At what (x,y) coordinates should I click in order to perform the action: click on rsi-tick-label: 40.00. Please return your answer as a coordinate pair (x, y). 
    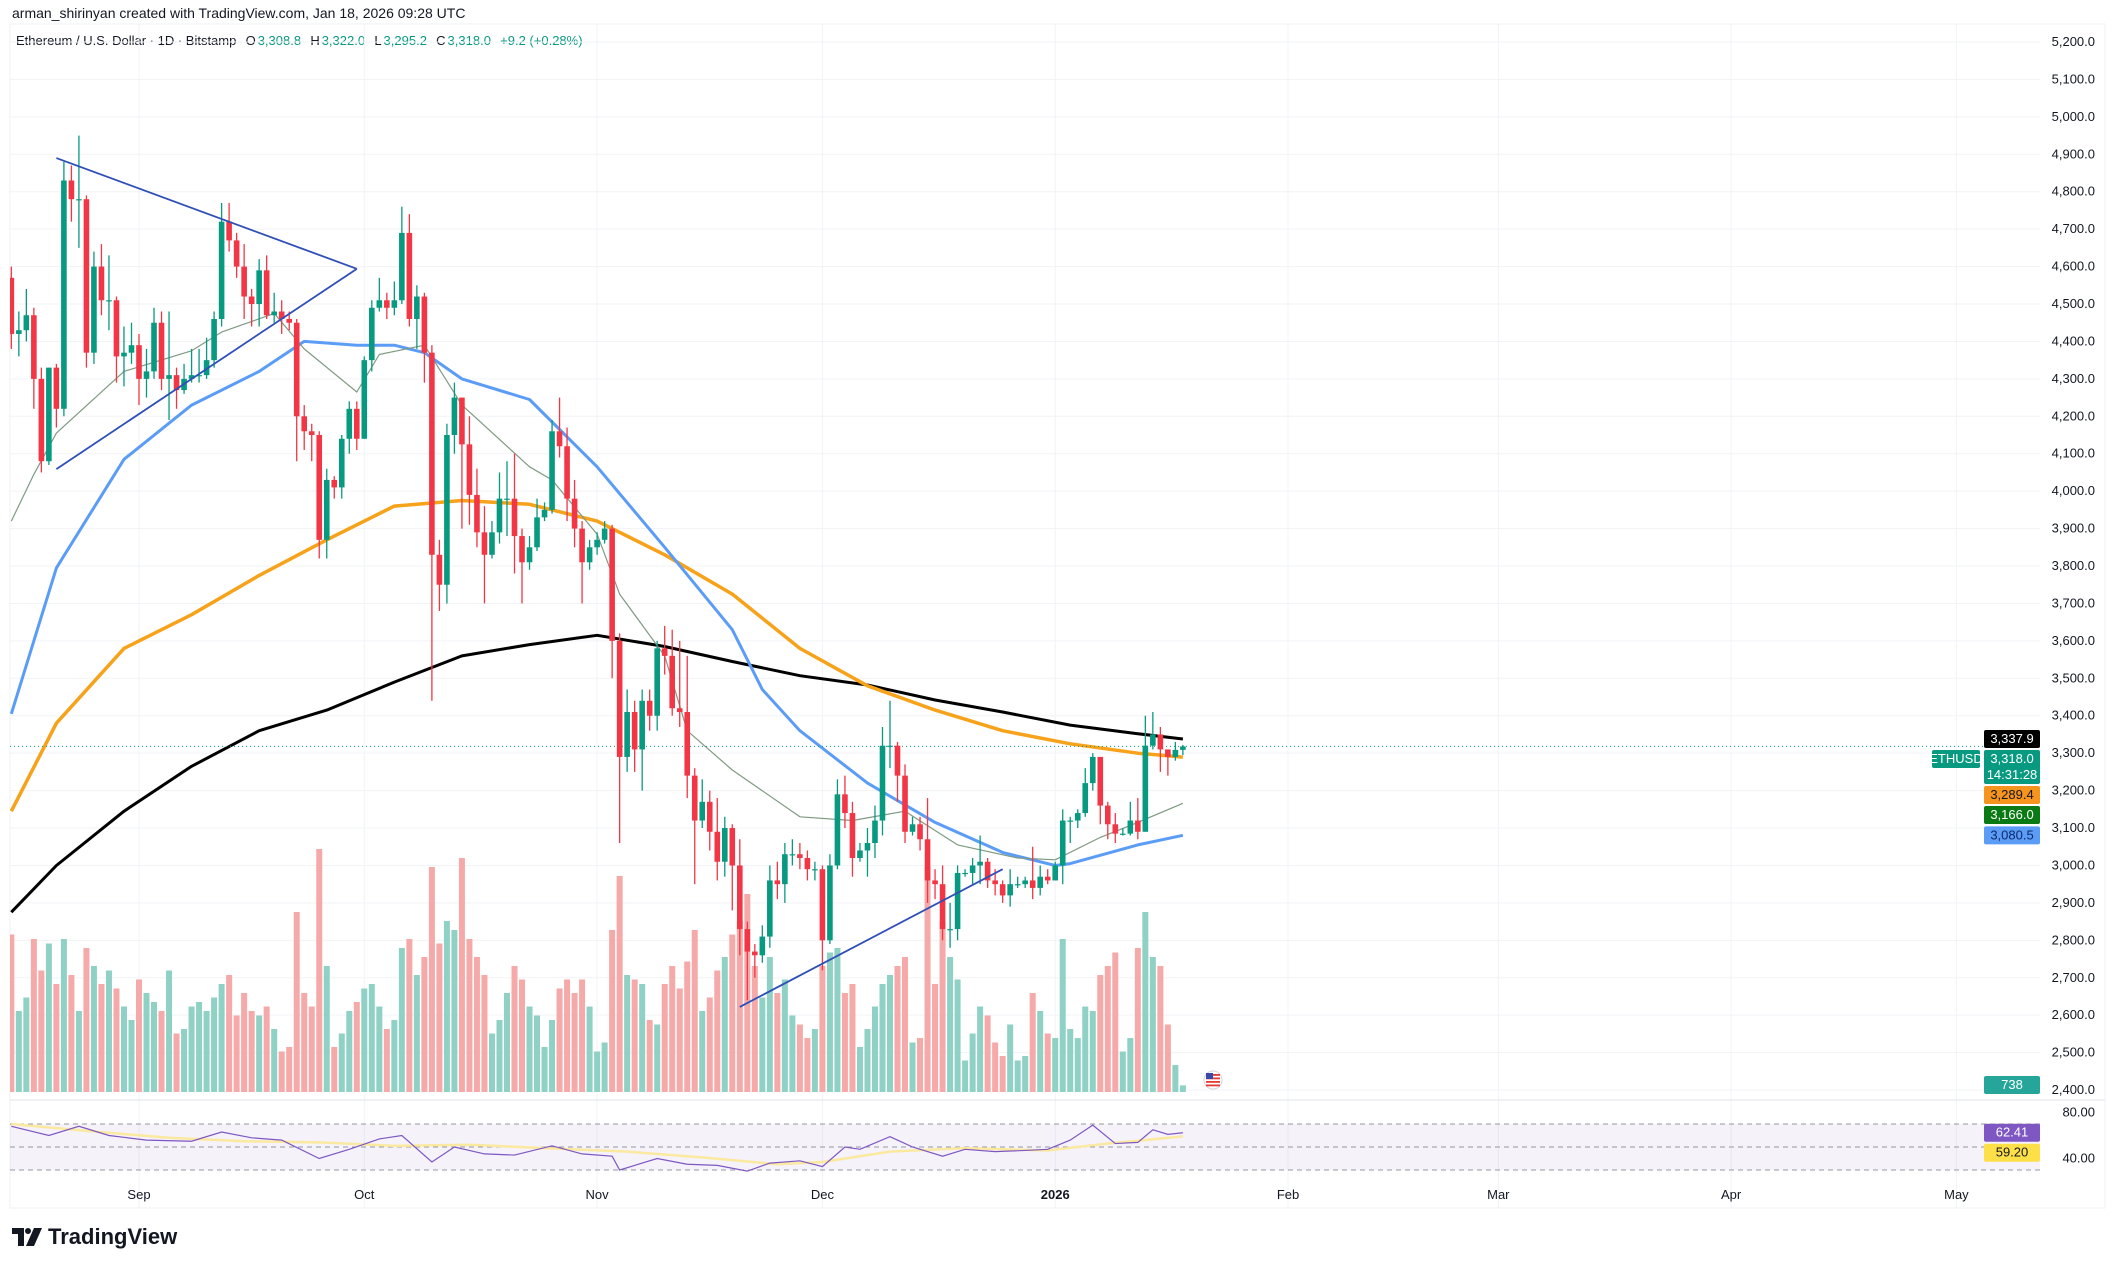
    Looking at the image, I should click on (2078, 1158).